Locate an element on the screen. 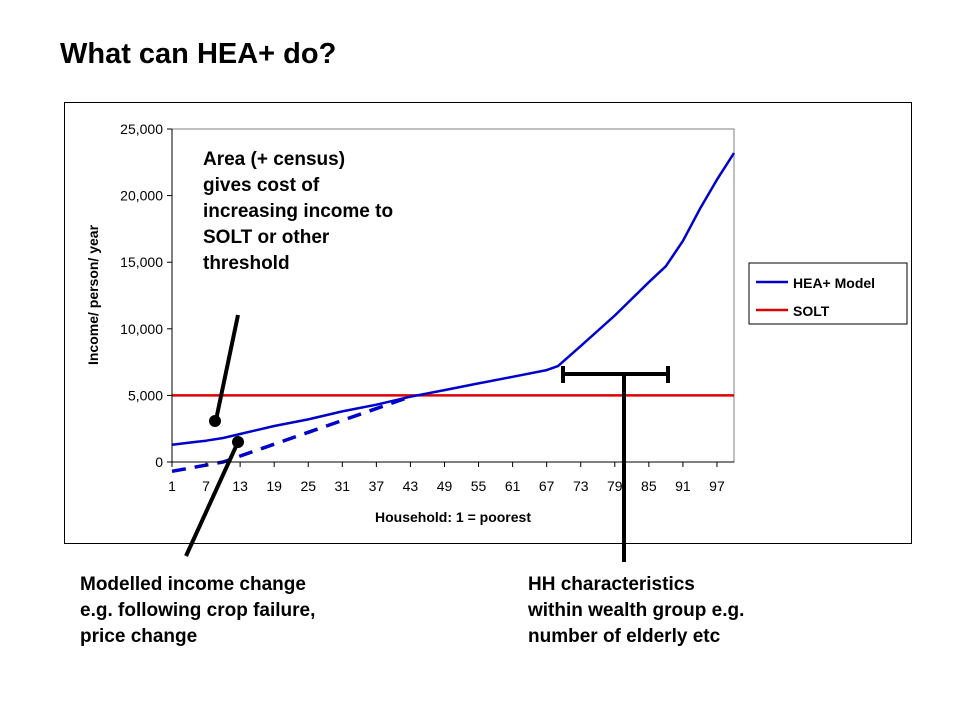 This screenshot has height=720, width=960. x-tick-label: 79 is located at coordinates (615, 486).